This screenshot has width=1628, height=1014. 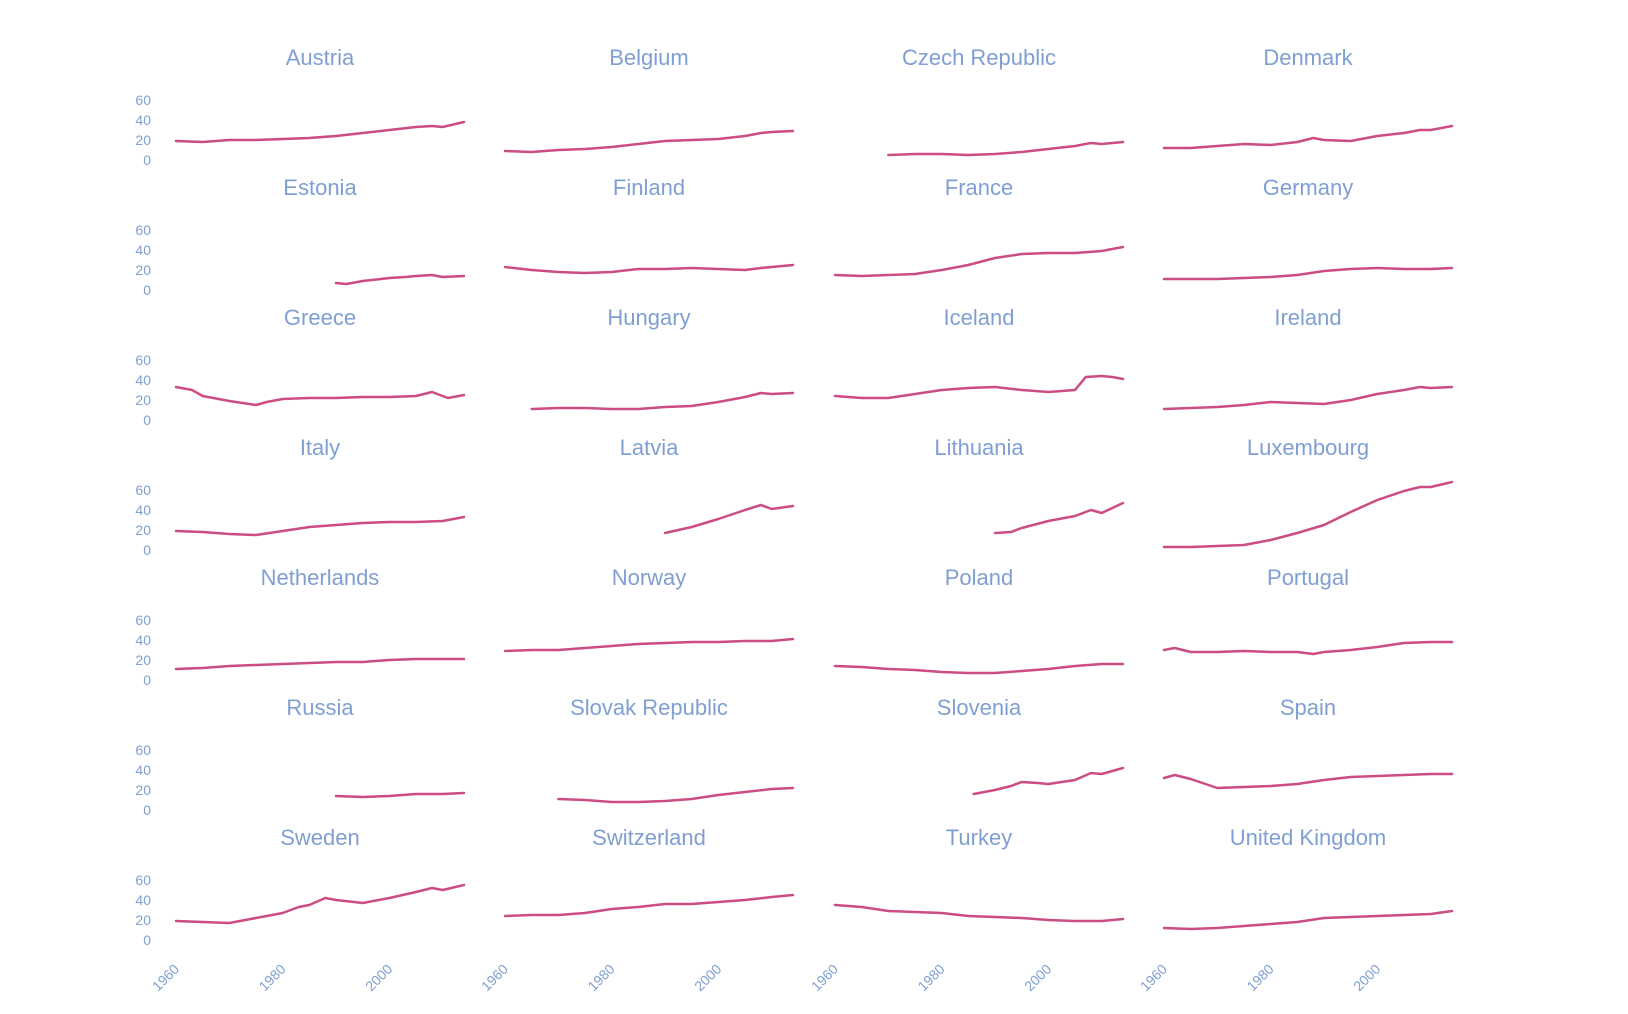 What do you see at coordinates (1308, 228) in the screenshot?
I see `panel-germany: Germany` at bounding box center [1308, 228].